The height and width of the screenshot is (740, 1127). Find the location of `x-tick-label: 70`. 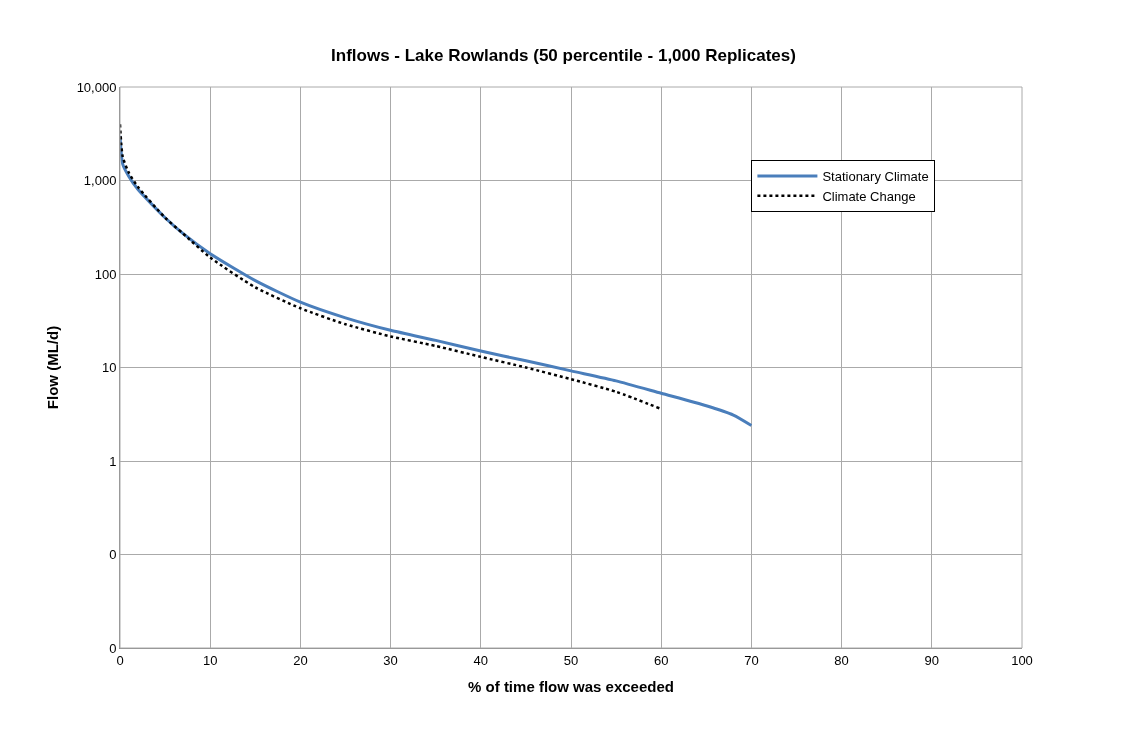

x-tick-label: 70 is located at coordinates (751, 660).